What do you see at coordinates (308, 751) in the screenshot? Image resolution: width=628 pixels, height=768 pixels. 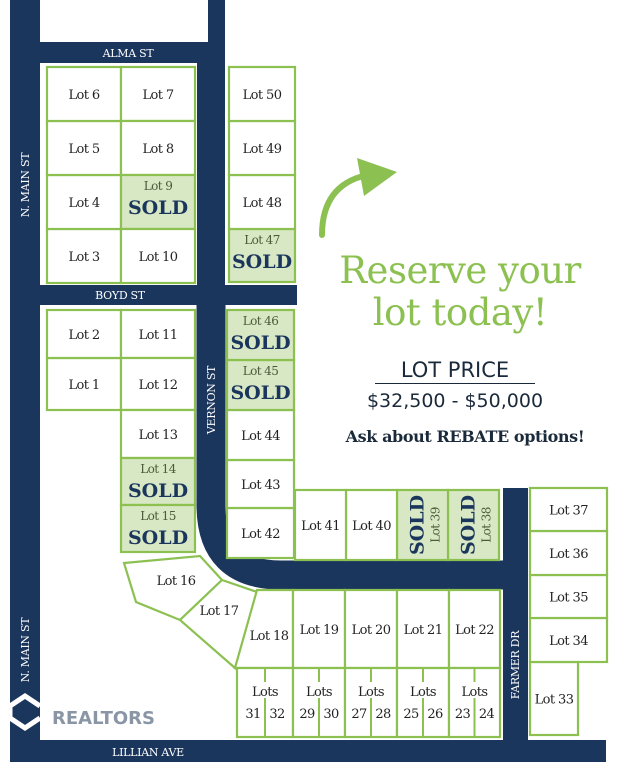 I see `road-lillian-ave` at bounding box center [308, 751].